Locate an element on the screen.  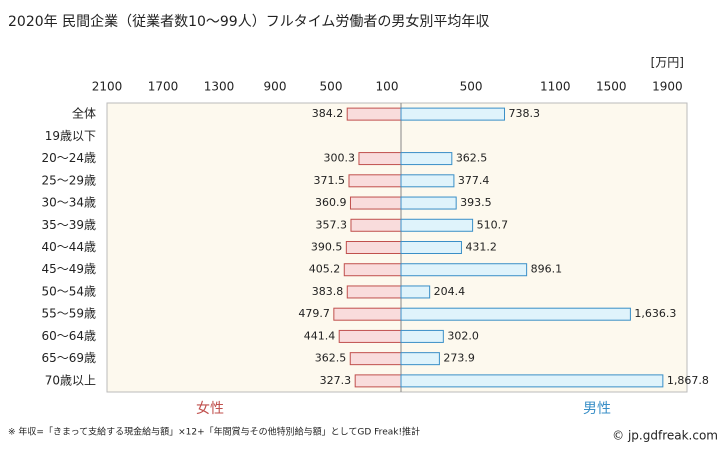
x-tick-label: 1100 is located at coordinates (555, 87).